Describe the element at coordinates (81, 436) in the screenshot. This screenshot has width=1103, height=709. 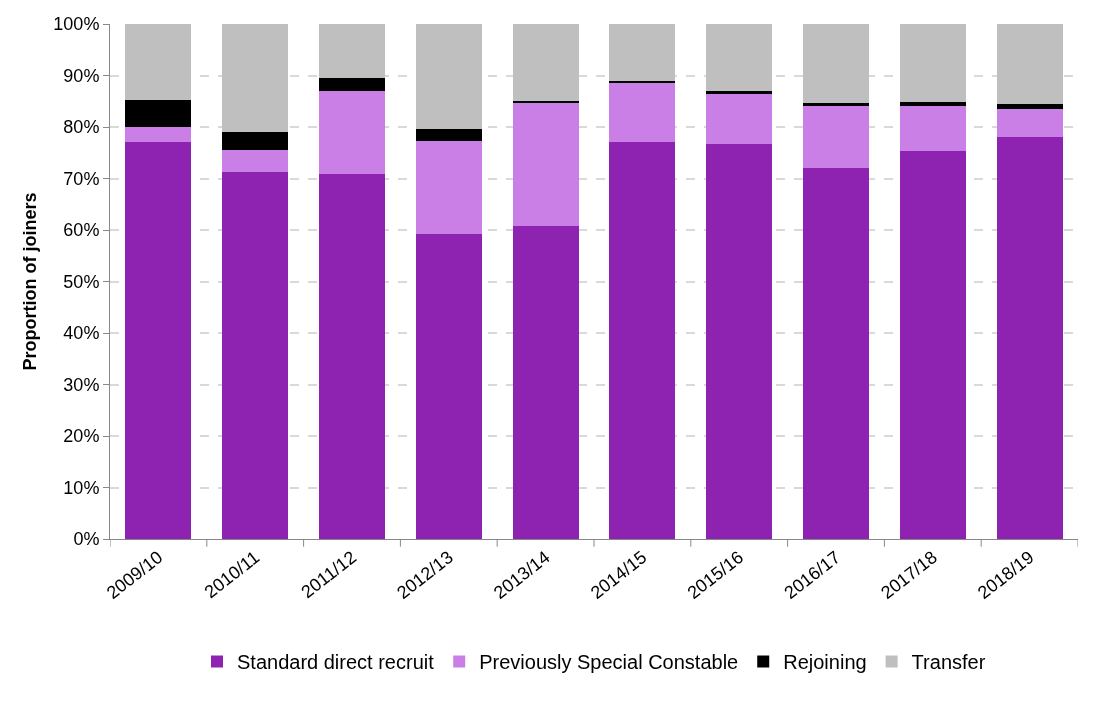
I see `y-tick-label: 20%` at that location.